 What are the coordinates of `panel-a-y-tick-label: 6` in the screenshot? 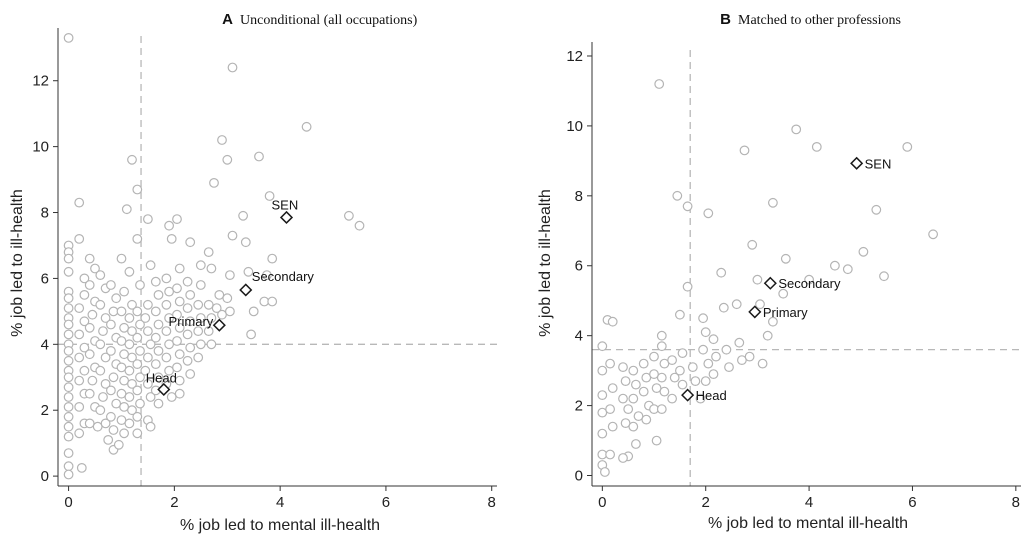 It's located at (45, 278).